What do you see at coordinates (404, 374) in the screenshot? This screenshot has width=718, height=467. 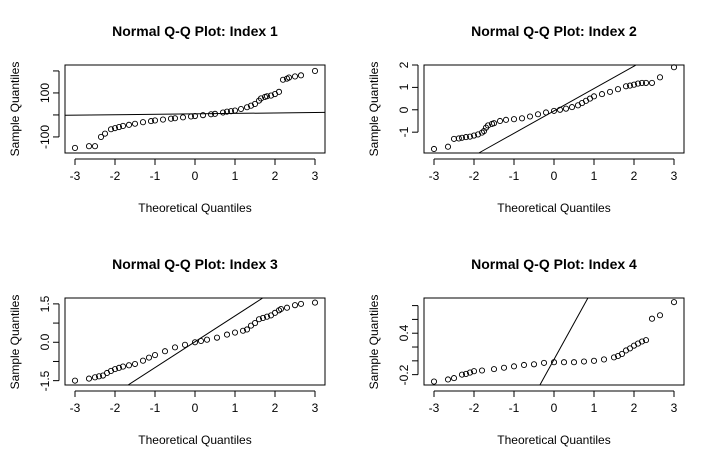 I see `y-tick-label: -0.2` at bounding box center [404, 374].